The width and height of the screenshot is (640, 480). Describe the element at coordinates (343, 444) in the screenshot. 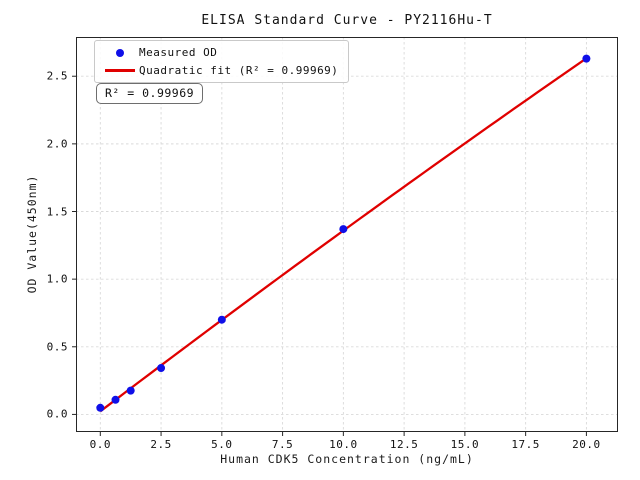

I see `x-tick-label: 10.0` at that location.